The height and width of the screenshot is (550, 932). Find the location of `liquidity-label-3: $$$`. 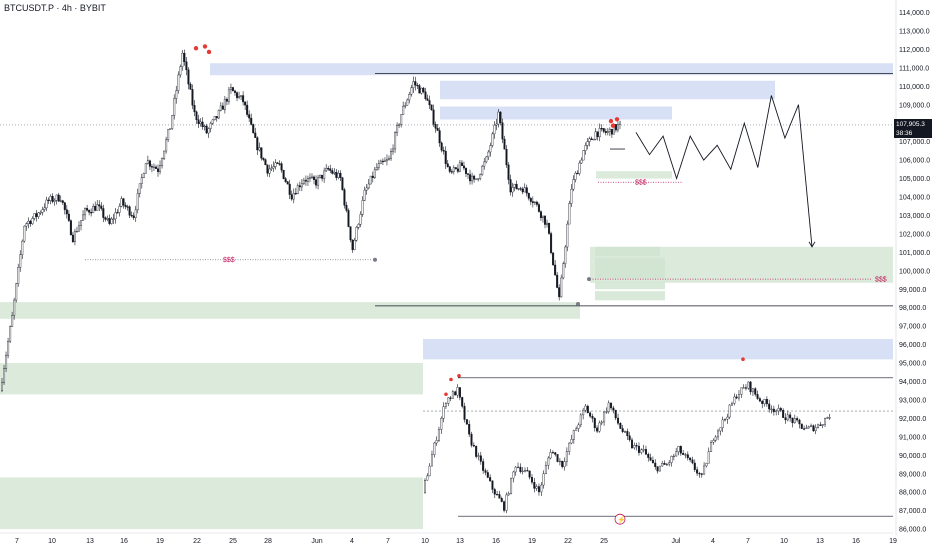

liquidity-label-3: $$$ is located at coordinates (881, 280).